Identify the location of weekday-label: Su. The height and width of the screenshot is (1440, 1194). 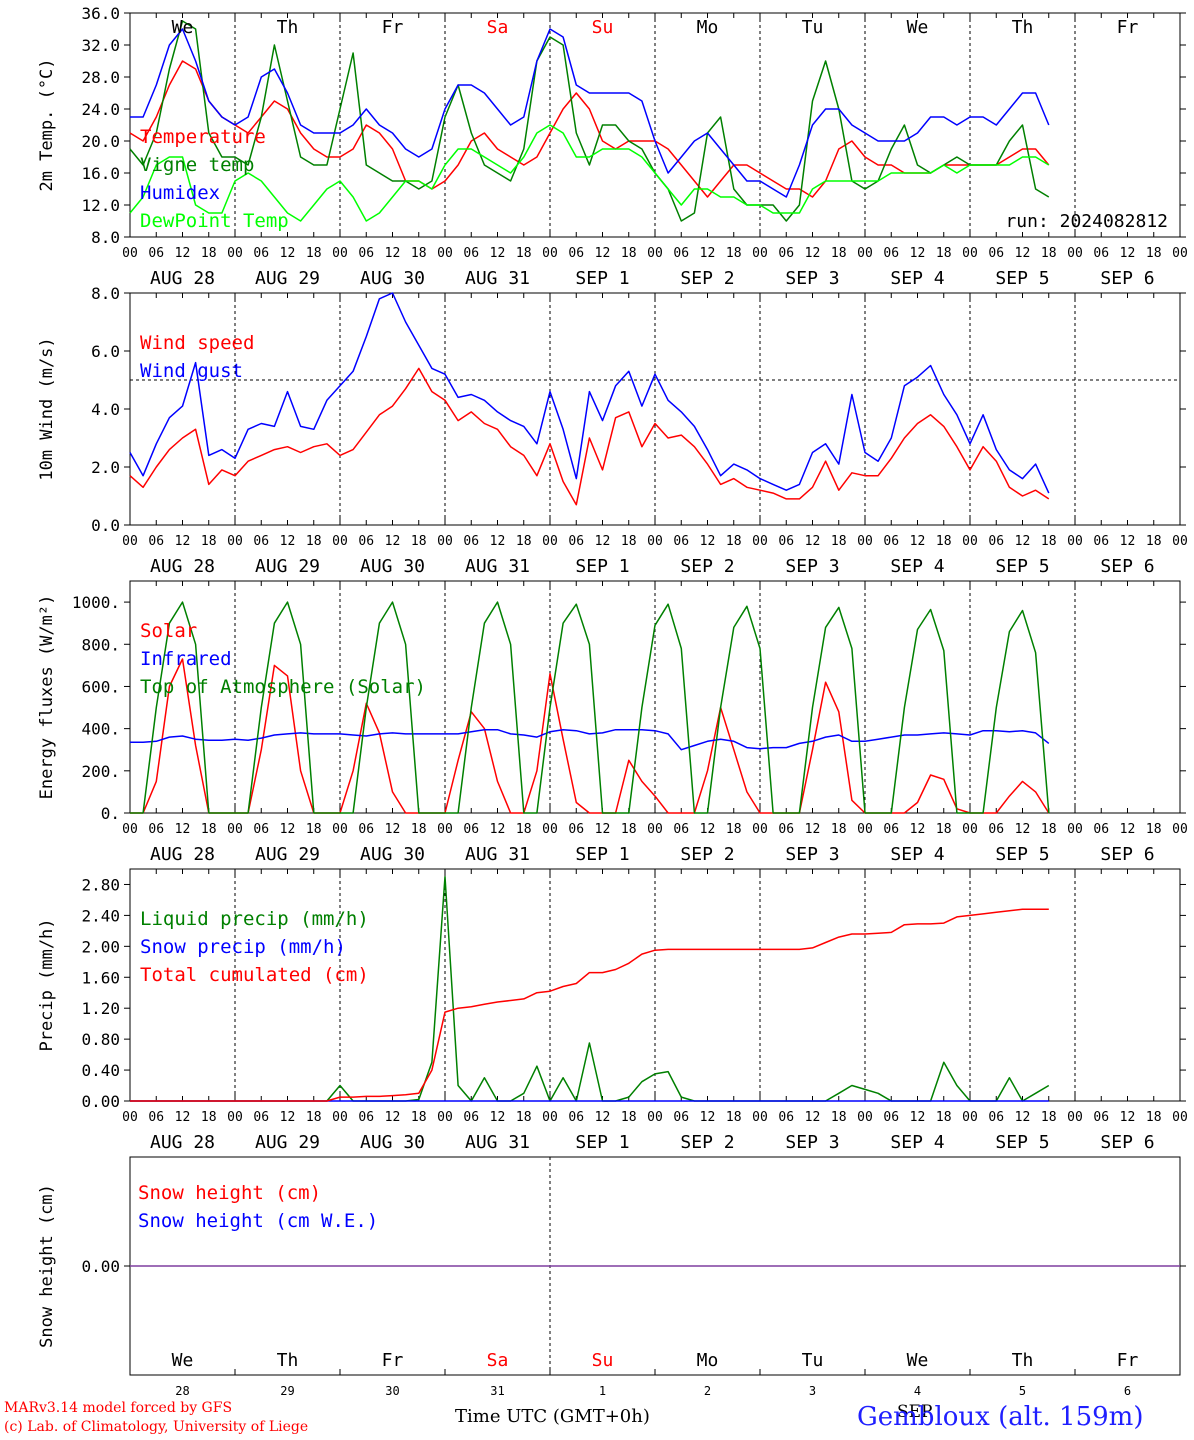
(603, 1360).